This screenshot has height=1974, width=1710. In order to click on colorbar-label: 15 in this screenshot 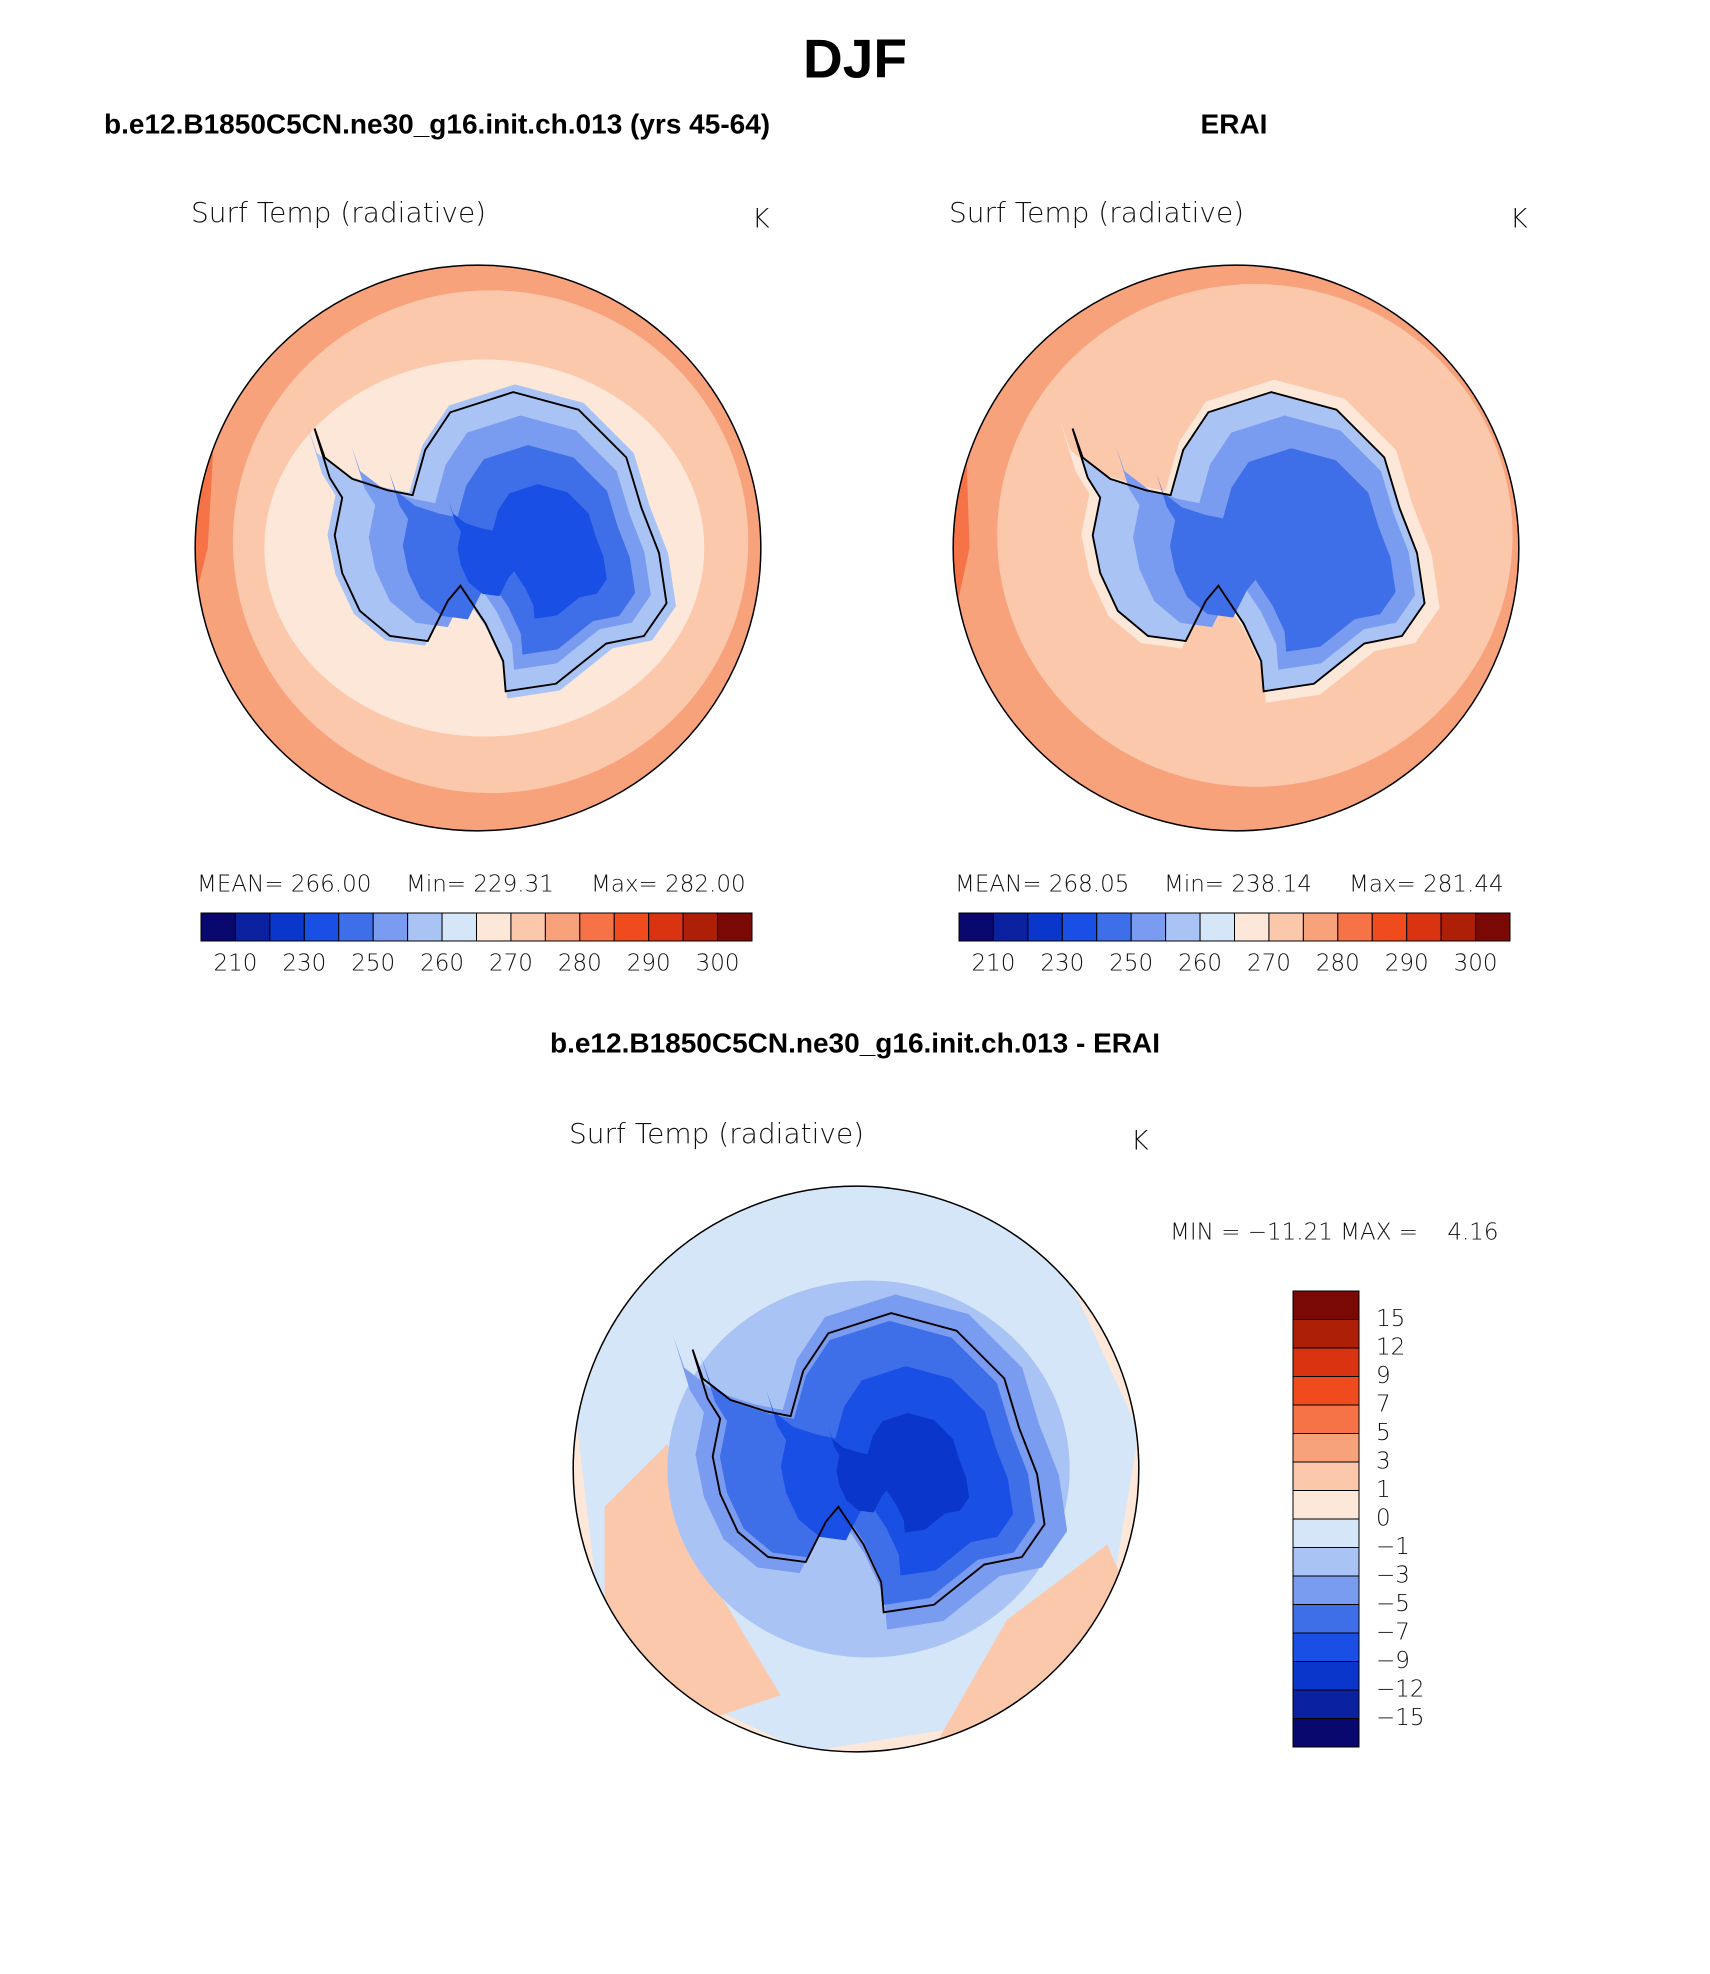, I will do `click(1390, 1319)`.